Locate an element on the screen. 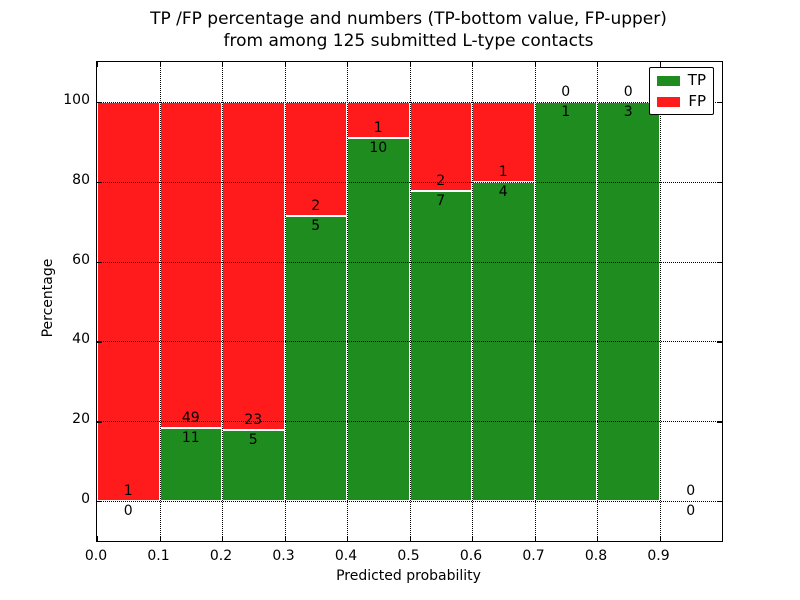 This screenshot has width=800, height=600. x-tick-label: 0.3 is located at coordinates (283, 556).